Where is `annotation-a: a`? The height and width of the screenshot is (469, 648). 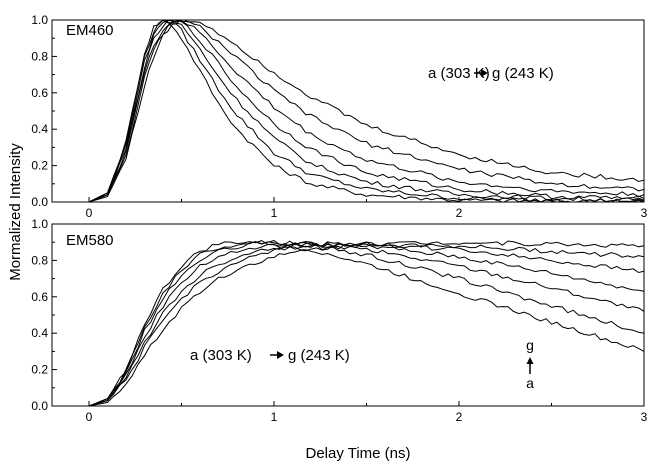 annotation-a: a is located at coordinates (530, 383).